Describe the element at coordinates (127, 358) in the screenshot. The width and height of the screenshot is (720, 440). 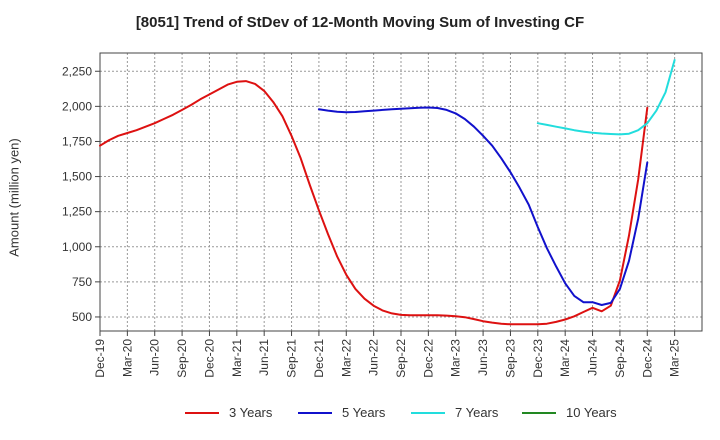
I see `x-tick-label: Mar-20` at that location.